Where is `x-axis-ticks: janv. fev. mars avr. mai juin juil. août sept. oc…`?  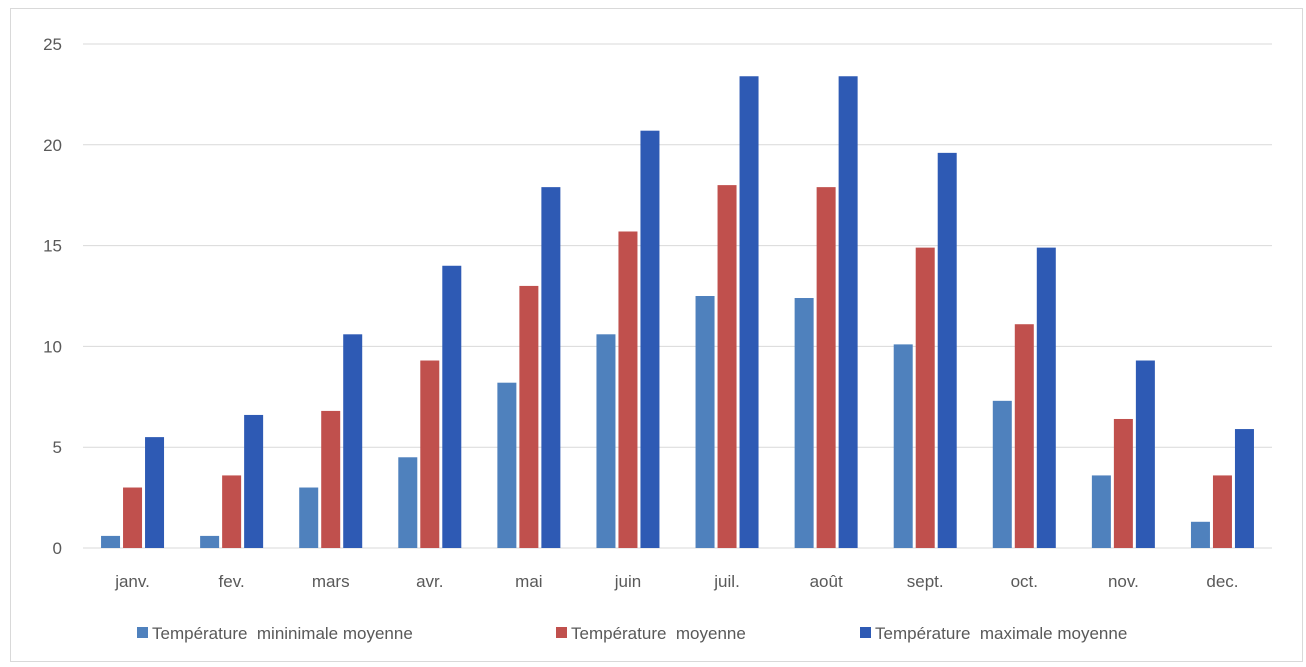
x-axis-ticks: janv. fev. mars avr. mai juin juil. août sept. oc… is located at coordinates (676, 581).